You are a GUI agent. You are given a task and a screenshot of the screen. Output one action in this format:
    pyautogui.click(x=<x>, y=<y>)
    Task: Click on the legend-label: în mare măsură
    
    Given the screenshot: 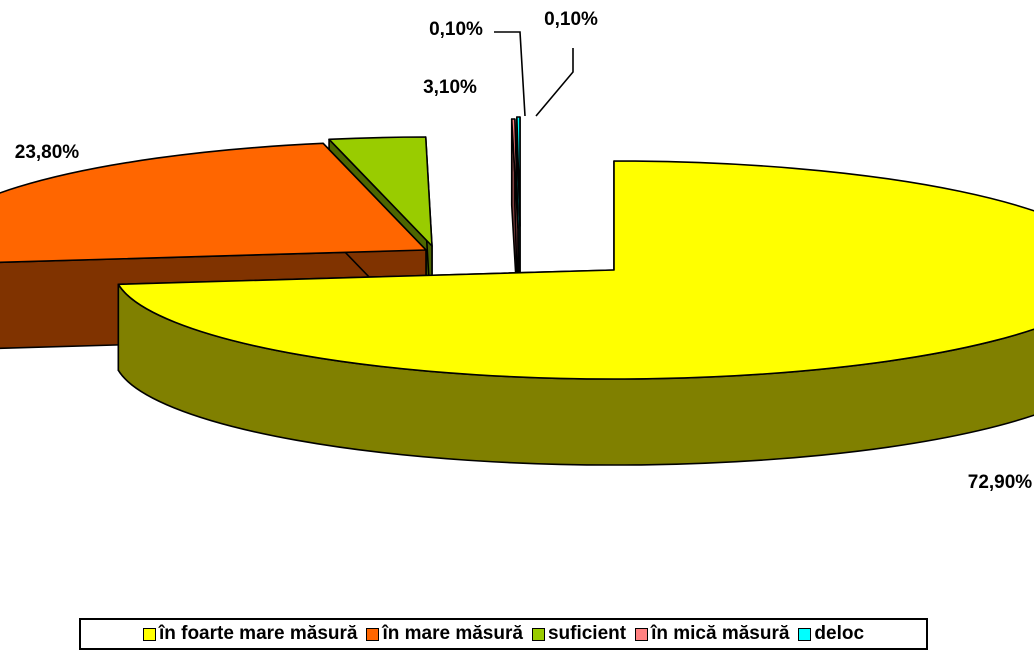 What is the action you would take?
    pyautogui.click(x=452, y=633)
    